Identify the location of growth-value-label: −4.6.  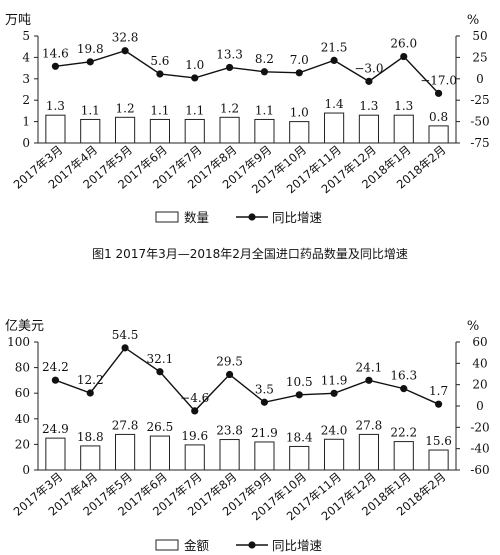
(194, 398).